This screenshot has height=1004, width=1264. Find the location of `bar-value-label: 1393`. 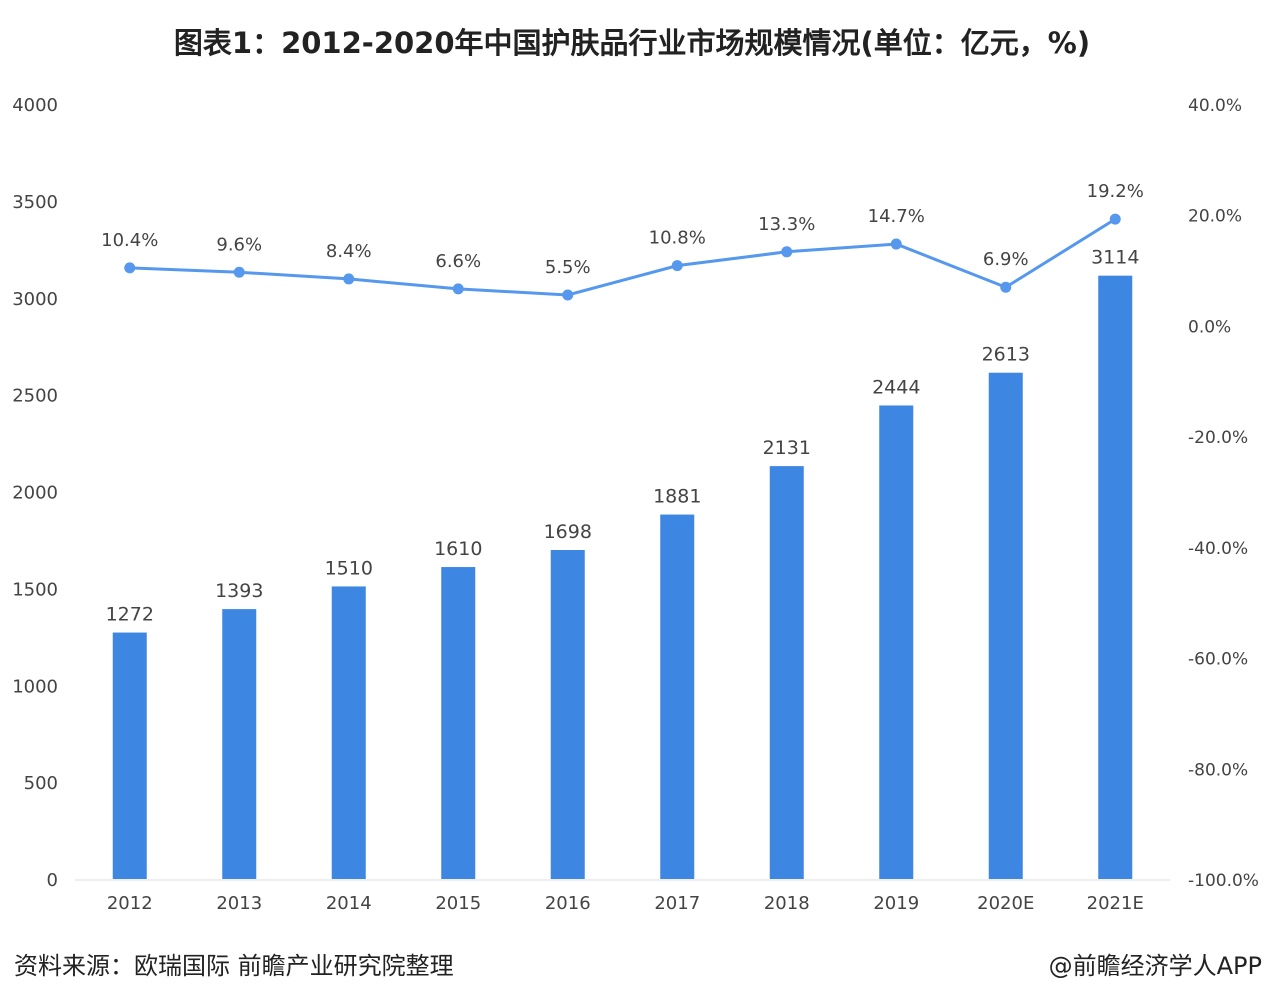

bar-value-label: 1393 is located at coordinates (239, 591).